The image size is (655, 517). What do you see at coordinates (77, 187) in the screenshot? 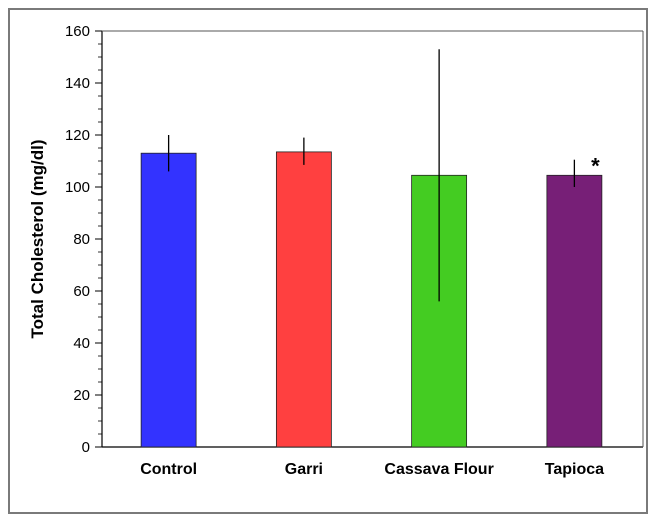
I see `y-tick-label: 100` at bounding box center [77, 187].